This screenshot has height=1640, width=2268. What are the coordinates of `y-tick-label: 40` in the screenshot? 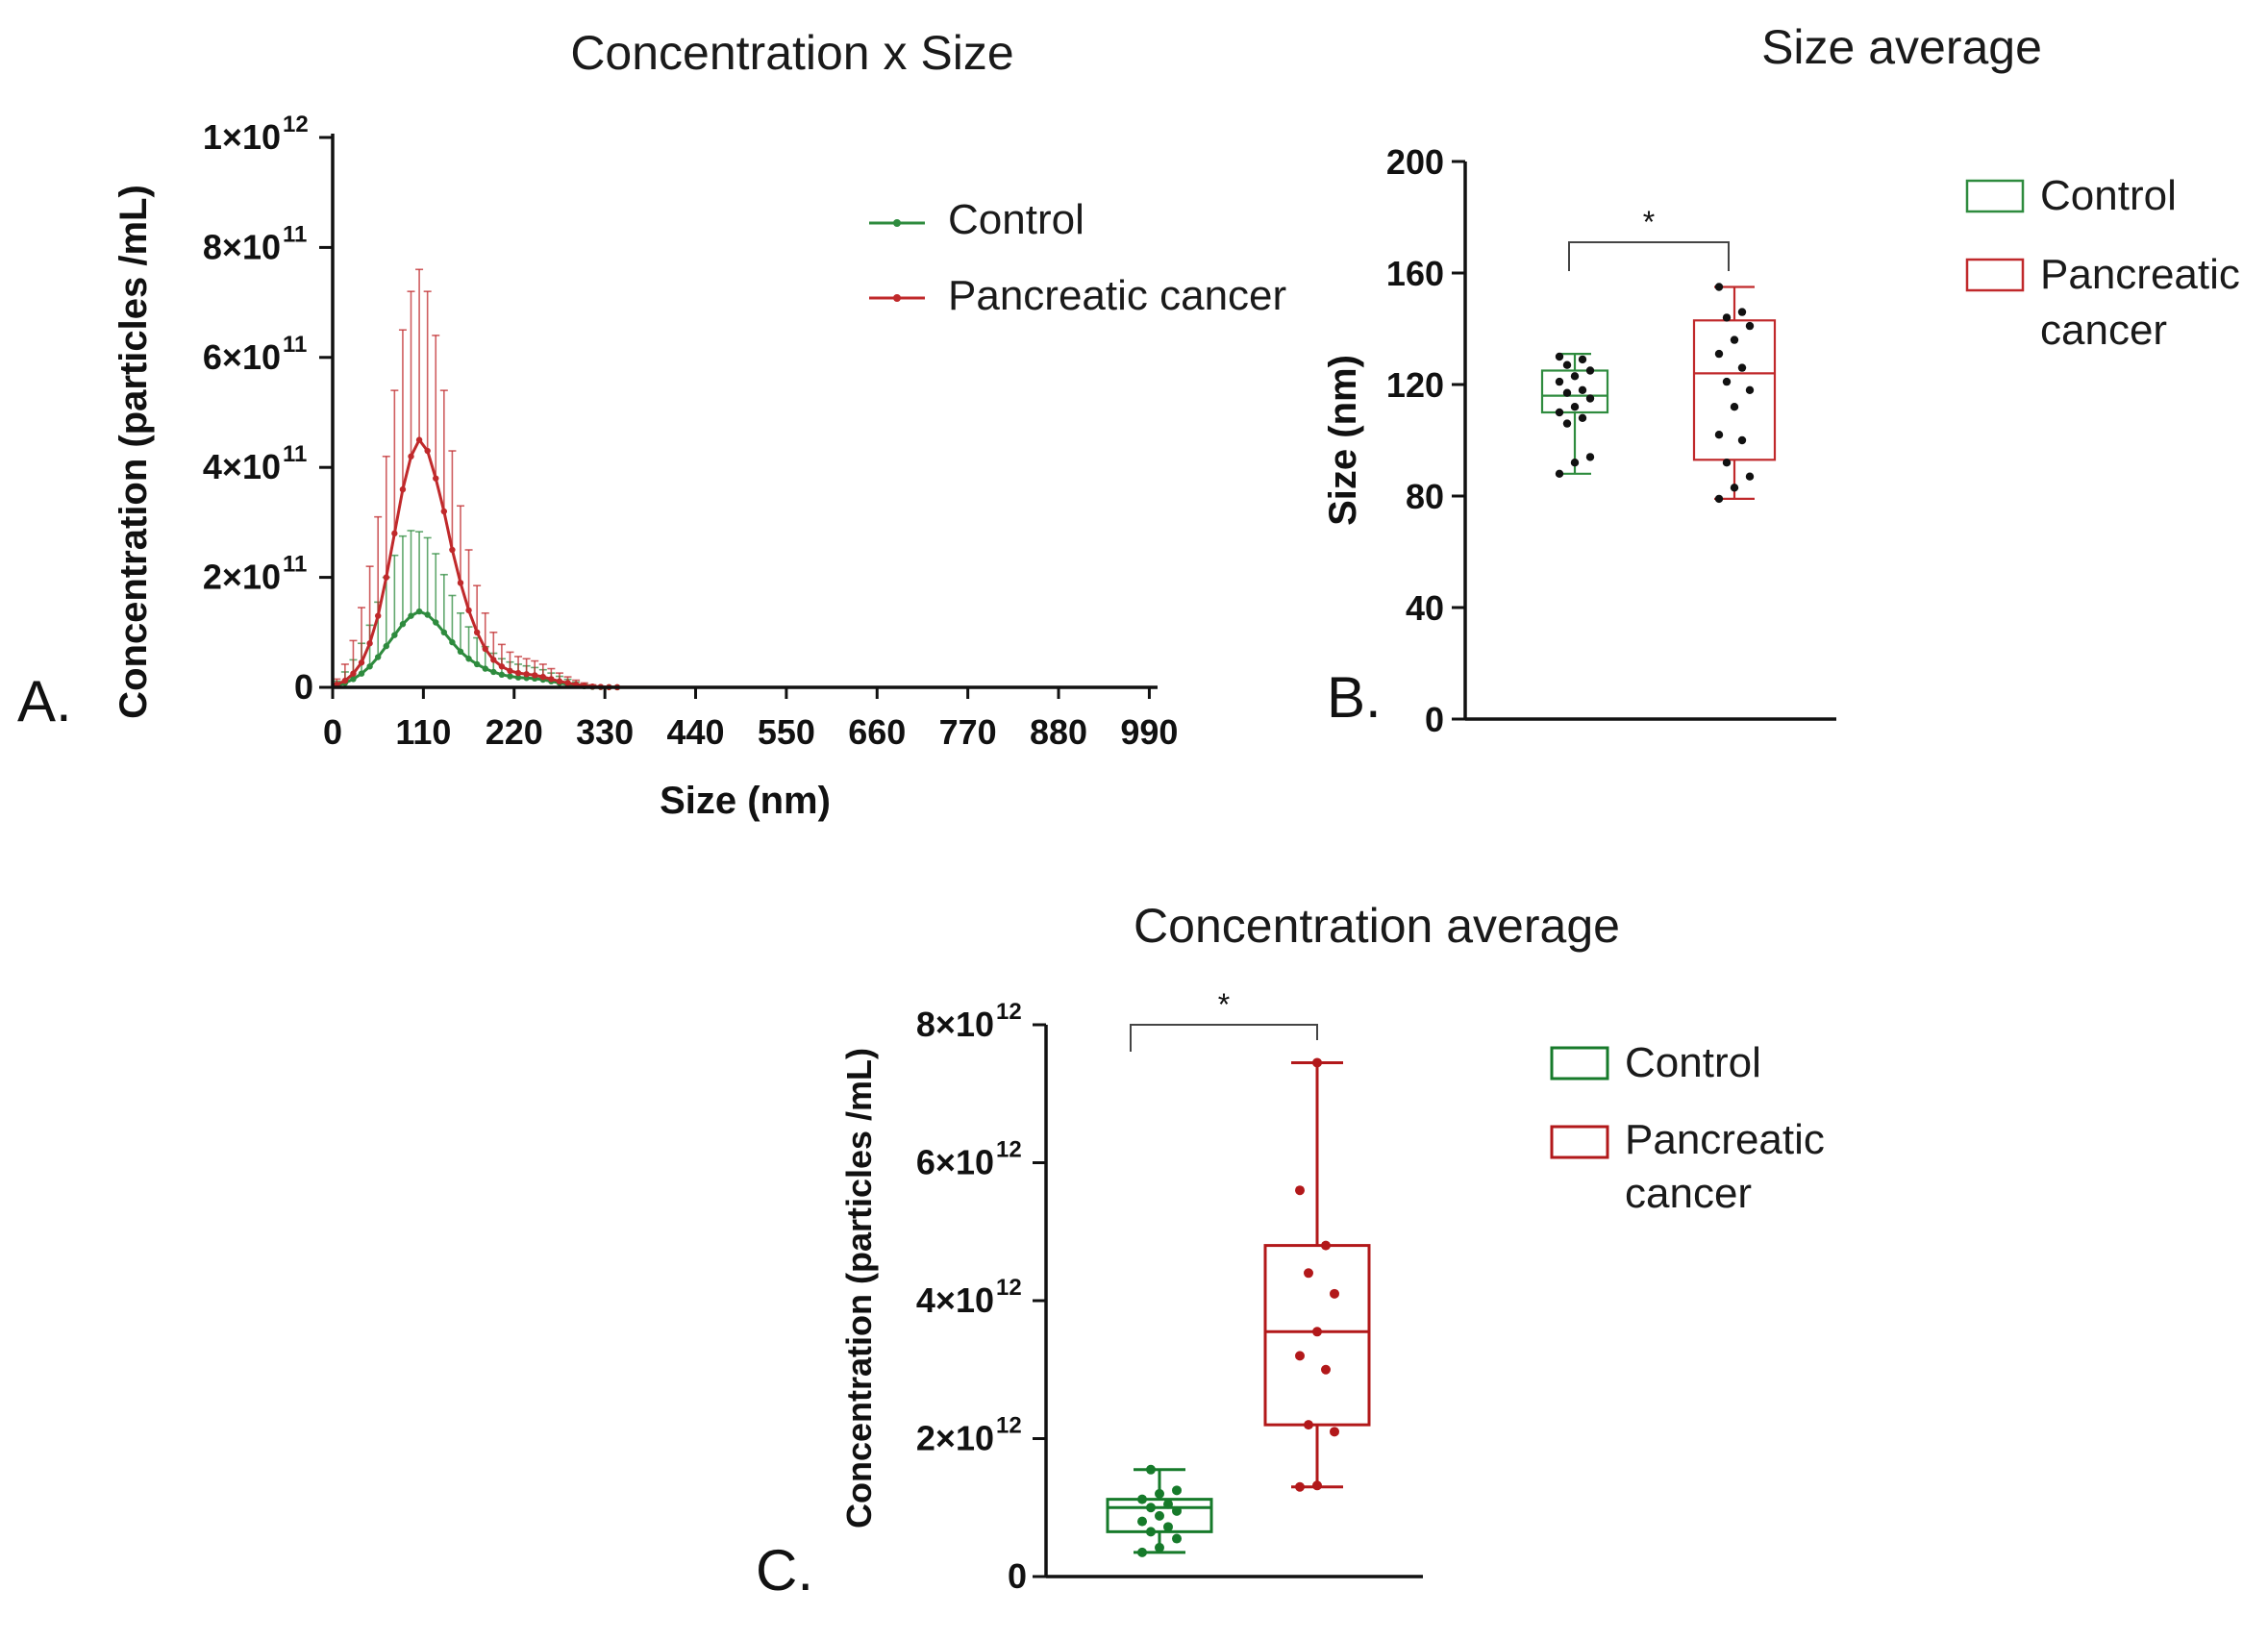 It's located at (1425, 608).